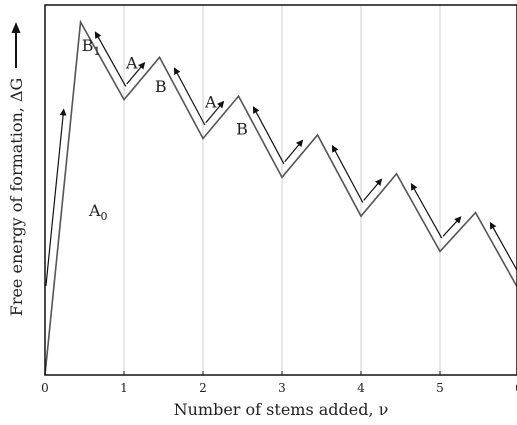 This screenshot has height=425, width=517. Describe the element at coordinates (281, 409) in the screenshot. I see `x-axis-label: Number of stems added, ν` at that location.